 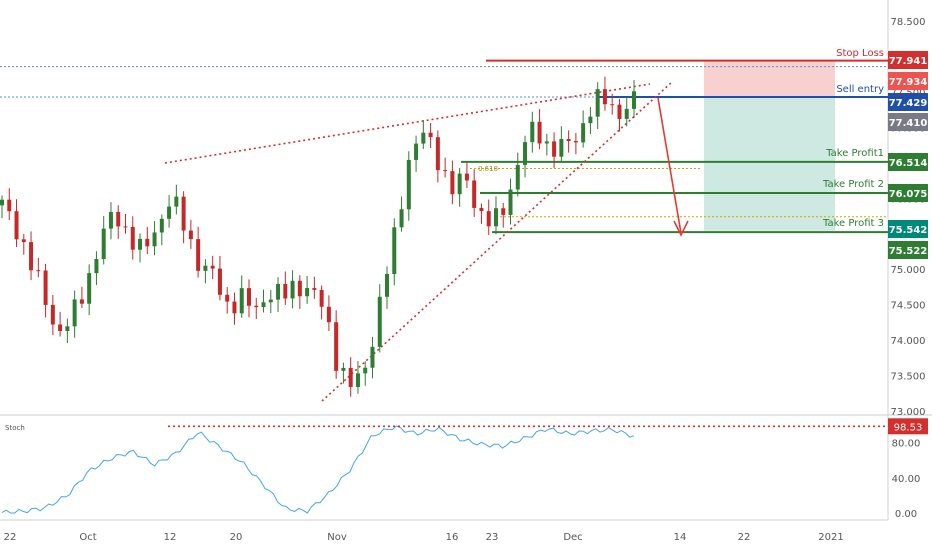 I want to click on price-tick-label: 74.000, so click(x=908, y=341).